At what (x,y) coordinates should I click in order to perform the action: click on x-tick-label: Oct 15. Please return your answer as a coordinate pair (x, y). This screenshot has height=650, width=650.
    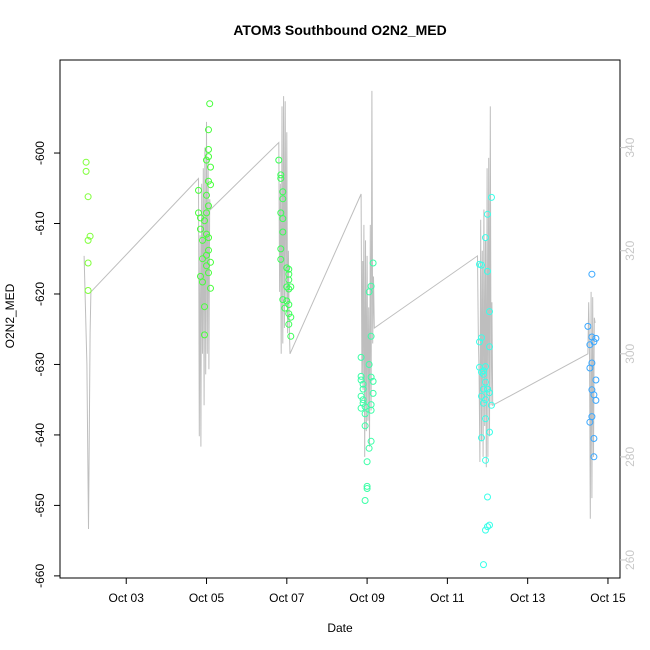
    Looking at the image, I should click on (608, 598).